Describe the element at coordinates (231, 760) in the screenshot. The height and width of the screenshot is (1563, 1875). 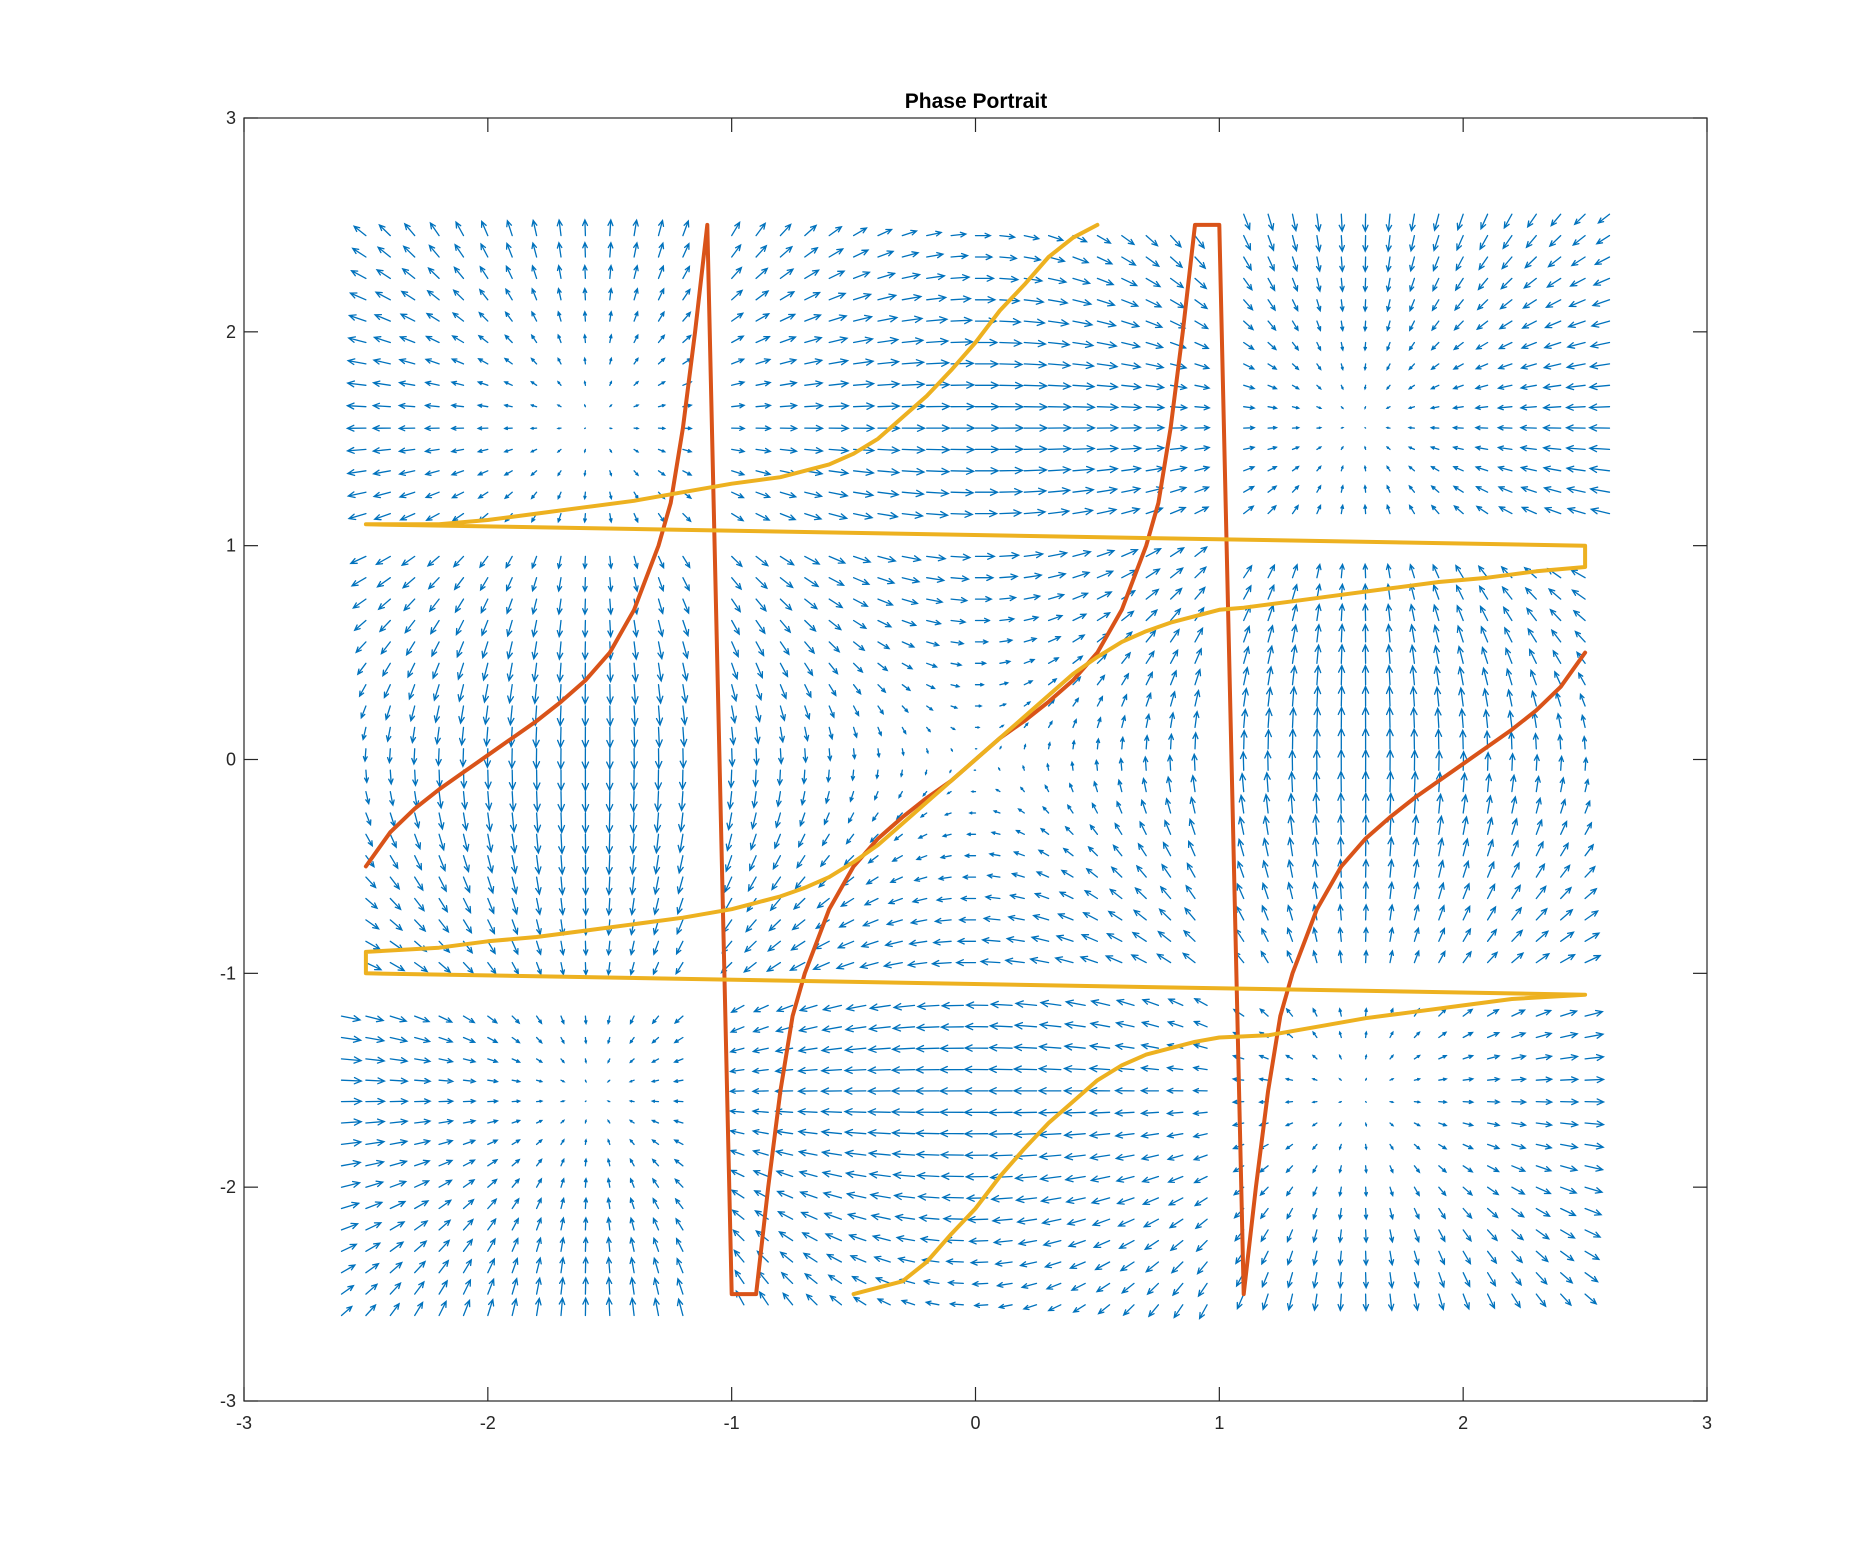
I see `y-tick-label: 0` at that location.